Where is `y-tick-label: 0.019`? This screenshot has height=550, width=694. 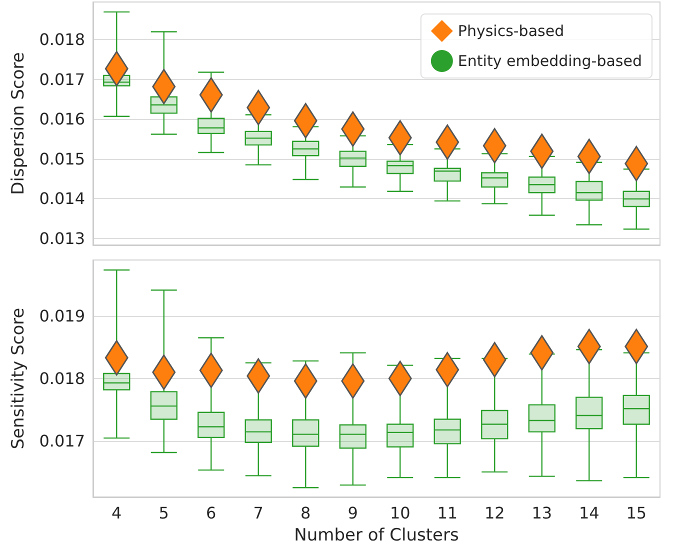 y-tick-label: 0.019 is located at coordinates (62, 316).